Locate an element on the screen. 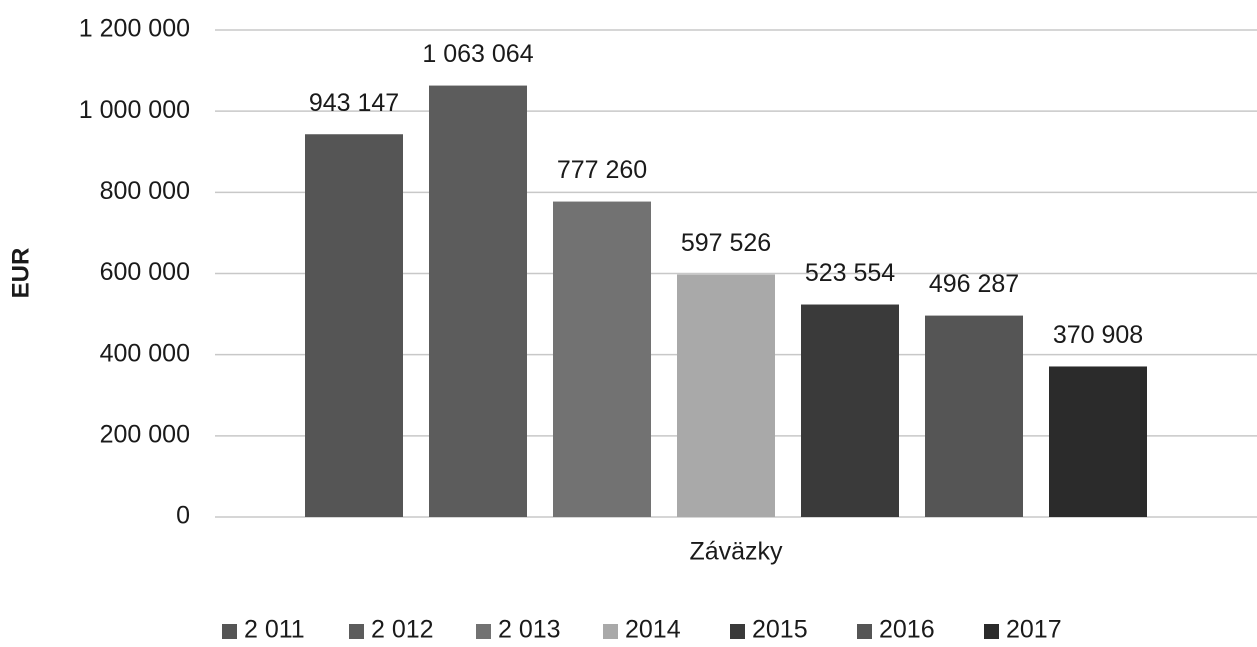  y-tick-label: 600 000 is located at coordinates (145, 272).